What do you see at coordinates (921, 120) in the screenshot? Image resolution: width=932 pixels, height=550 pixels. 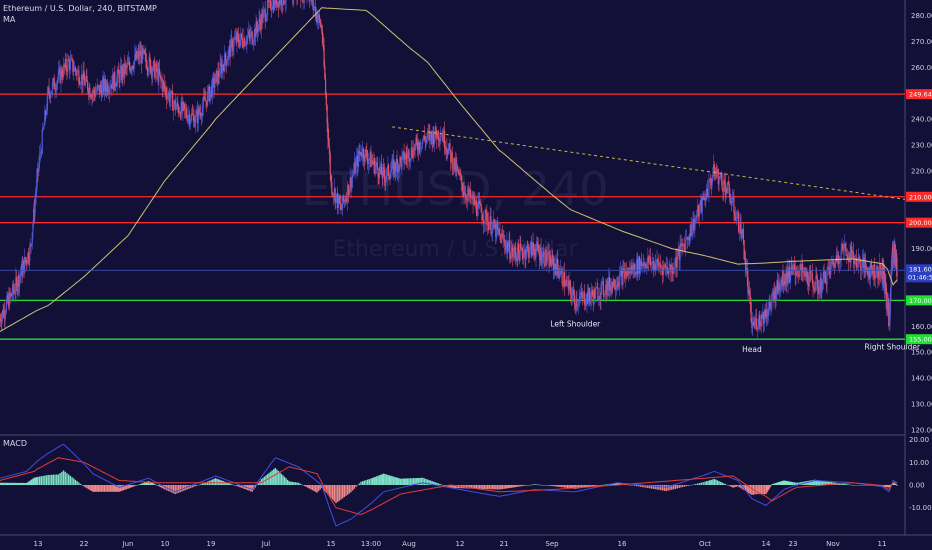 I see `price-tick-label: 240.00` at bounding box center [921, 120].